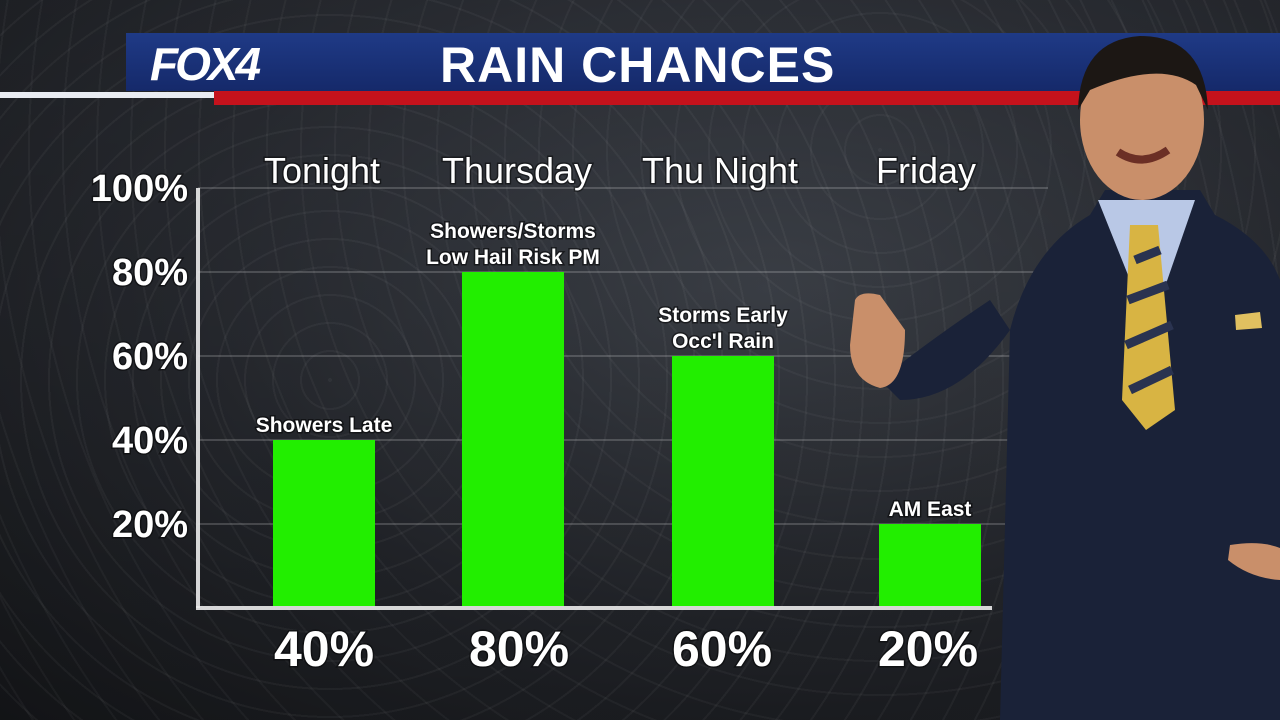 This screenshot has height=720, width=1280. Describe the element at coordinates (517, 170) in the screenshot. I see `category-label: Thursday` at that location.